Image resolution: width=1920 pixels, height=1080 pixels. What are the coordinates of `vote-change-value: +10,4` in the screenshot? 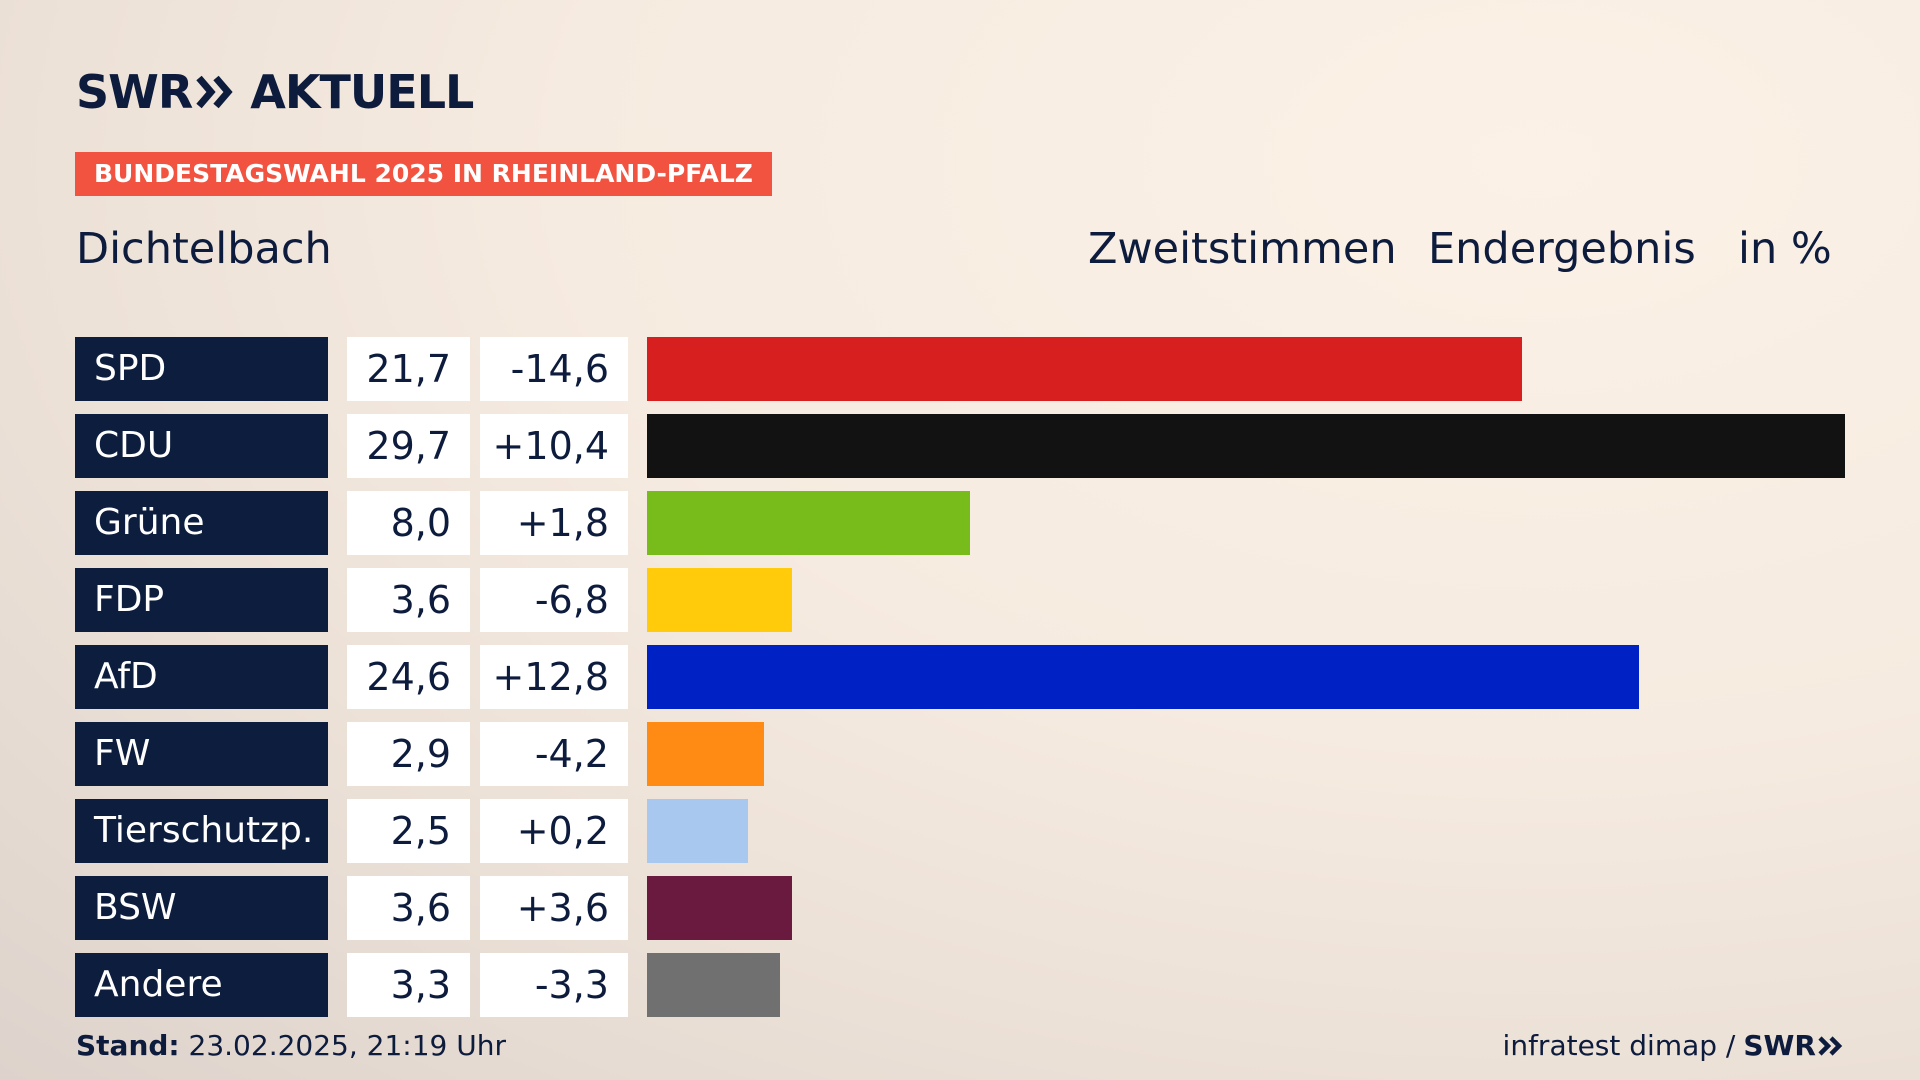 It's located at (554, 446).